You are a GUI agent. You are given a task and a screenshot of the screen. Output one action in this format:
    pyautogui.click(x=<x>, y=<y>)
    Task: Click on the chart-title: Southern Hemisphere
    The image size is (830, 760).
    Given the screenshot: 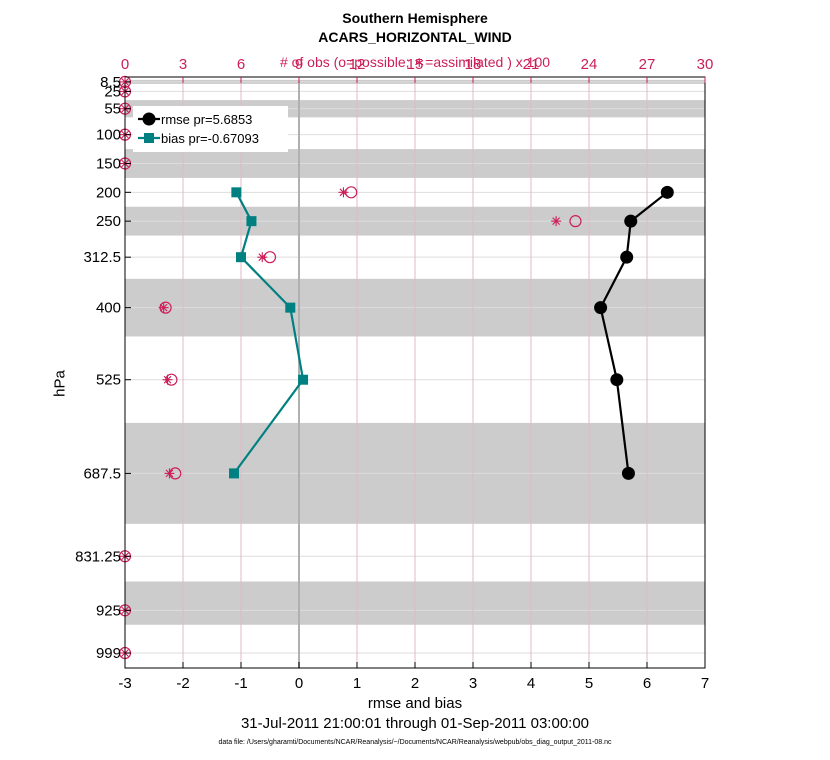 What is the action you would take?
    pyautogui.click(x=415, y=18)
    